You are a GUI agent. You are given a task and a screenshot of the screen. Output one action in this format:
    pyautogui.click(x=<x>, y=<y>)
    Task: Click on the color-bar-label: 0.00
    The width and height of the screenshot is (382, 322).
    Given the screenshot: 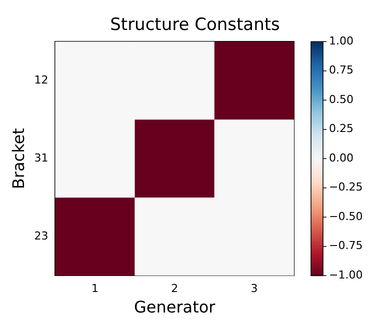 What is the action you would take?
    pyautogui.click(x=341, y=157)
    